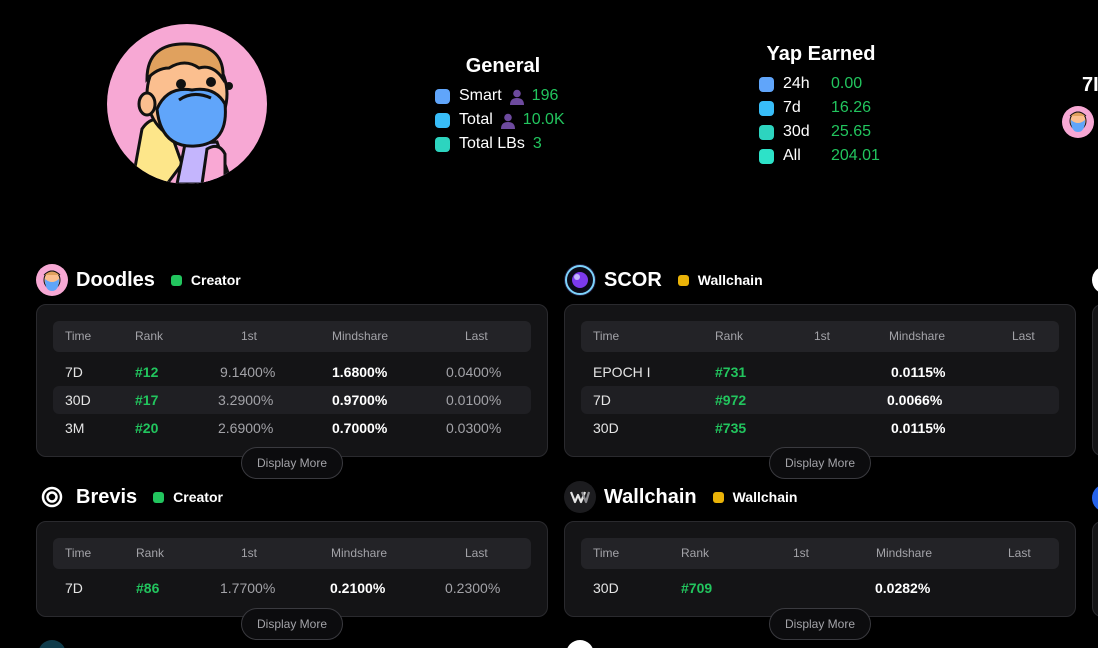 This screenshot has width=1098, height=648. I want to click on cell-last: 0.0400%, so click(474, 372).